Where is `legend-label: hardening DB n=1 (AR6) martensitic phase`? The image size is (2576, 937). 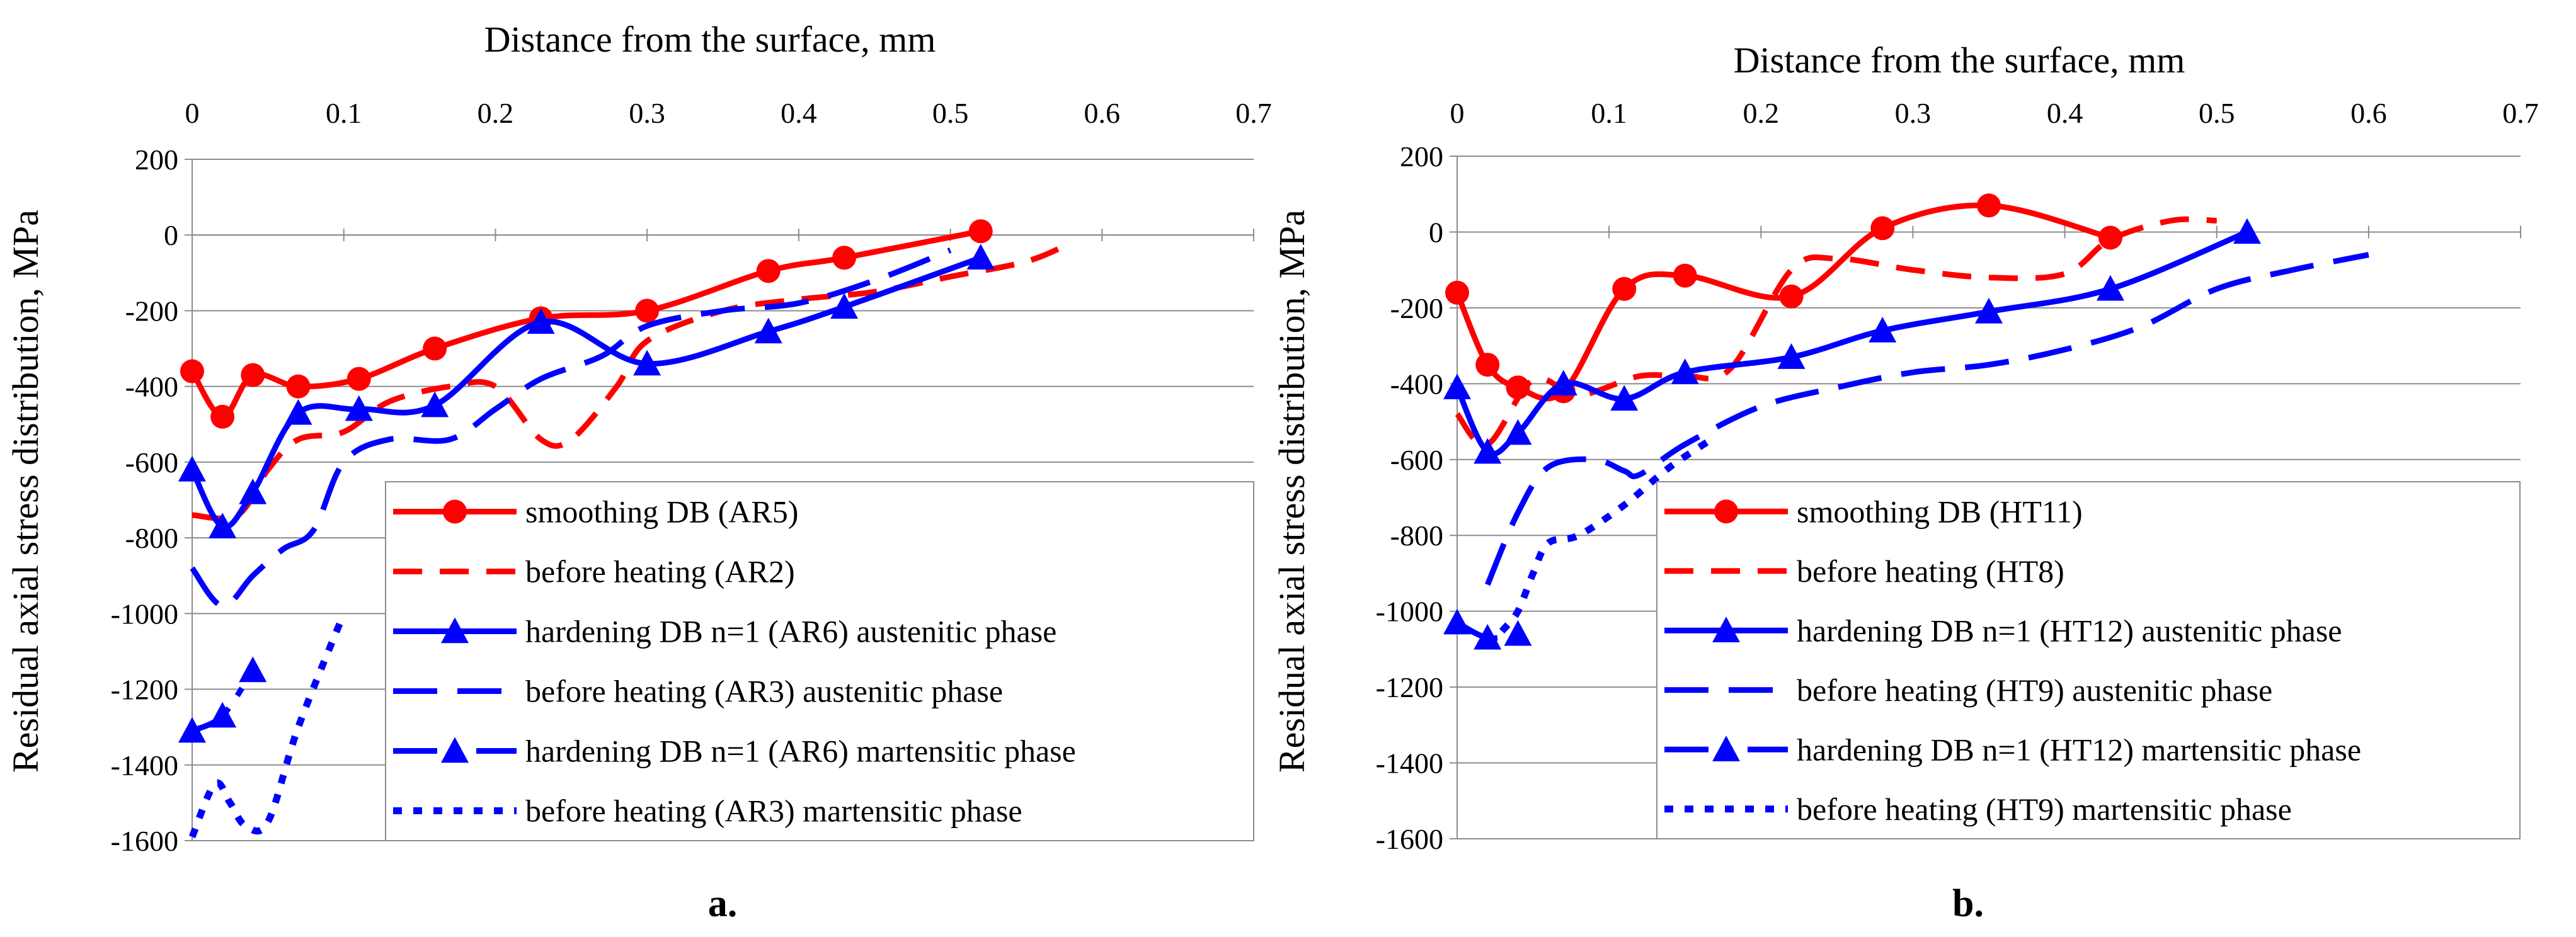 legend-label: hardening DB n=1 (AR6) martensitic phase is located at coordinates (800, 752).